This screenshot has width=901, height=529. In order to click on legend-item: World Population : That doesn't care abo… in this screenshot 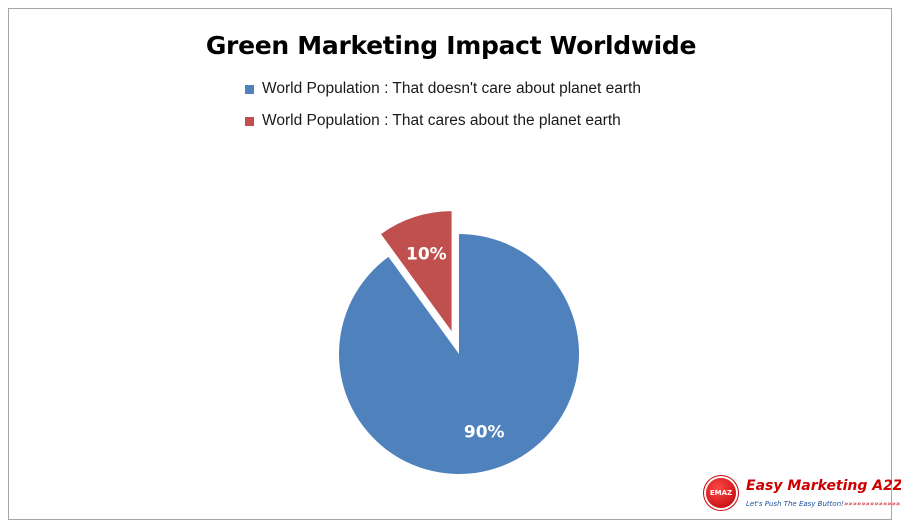, I will do `click(443, 89)`.